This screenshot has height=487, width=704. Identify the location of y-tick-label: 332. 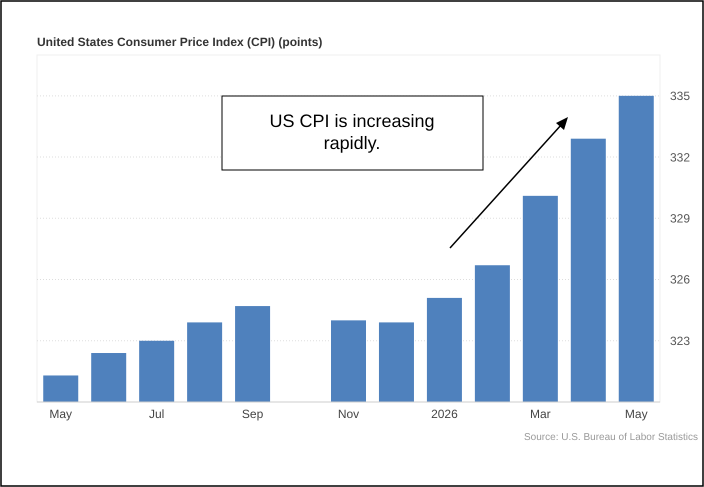
(680, 157).